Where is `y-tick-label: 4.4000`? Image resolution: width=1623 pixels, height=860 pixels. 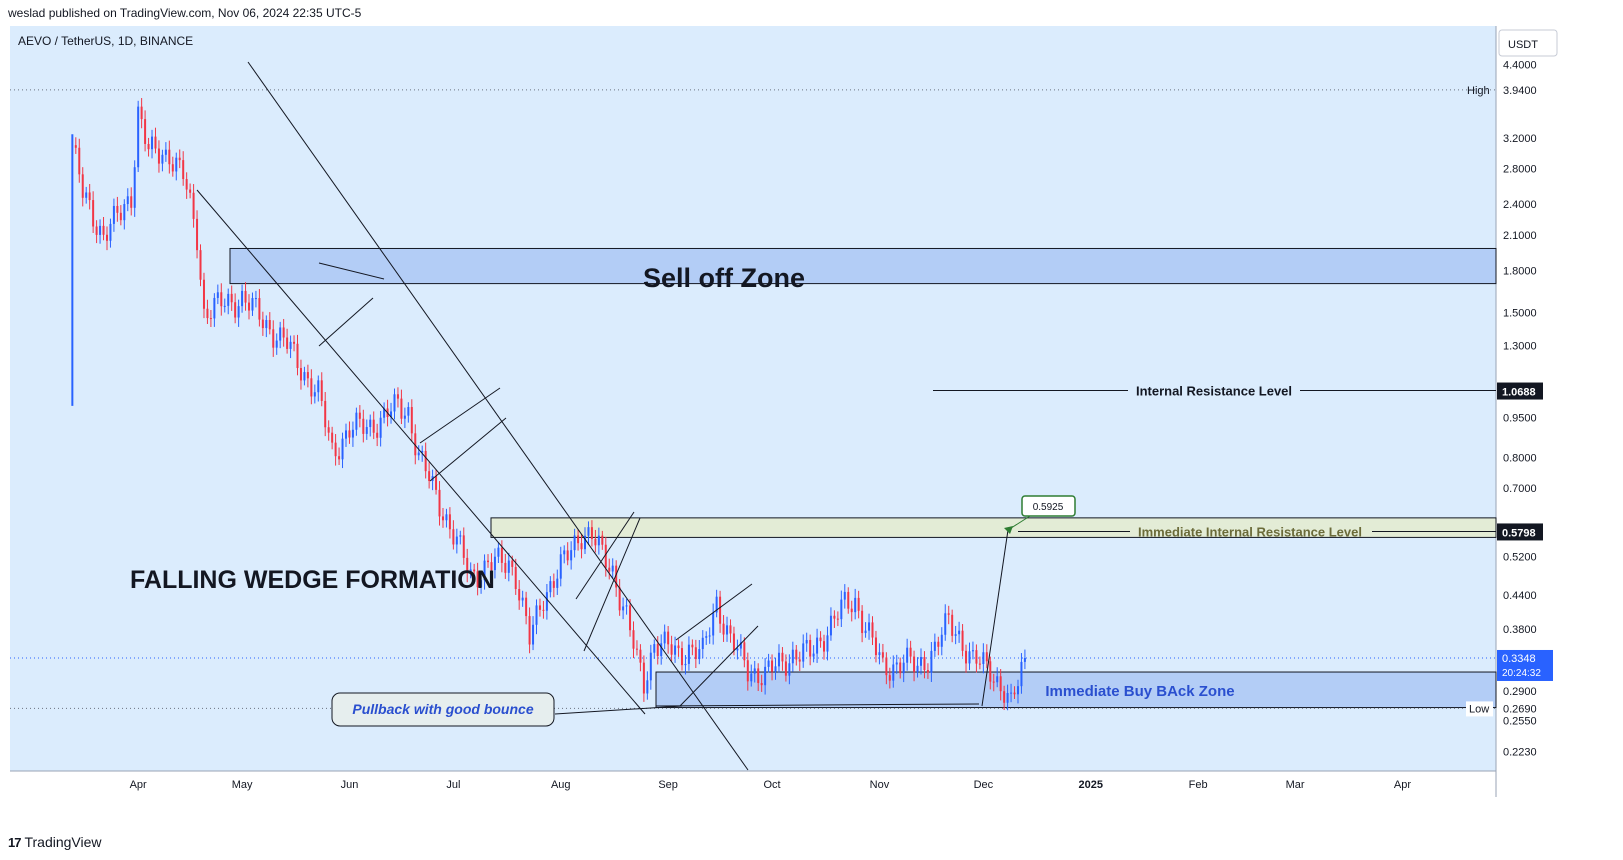
y-tick-label: 4.4000 is located at coordinates (1520, 65).